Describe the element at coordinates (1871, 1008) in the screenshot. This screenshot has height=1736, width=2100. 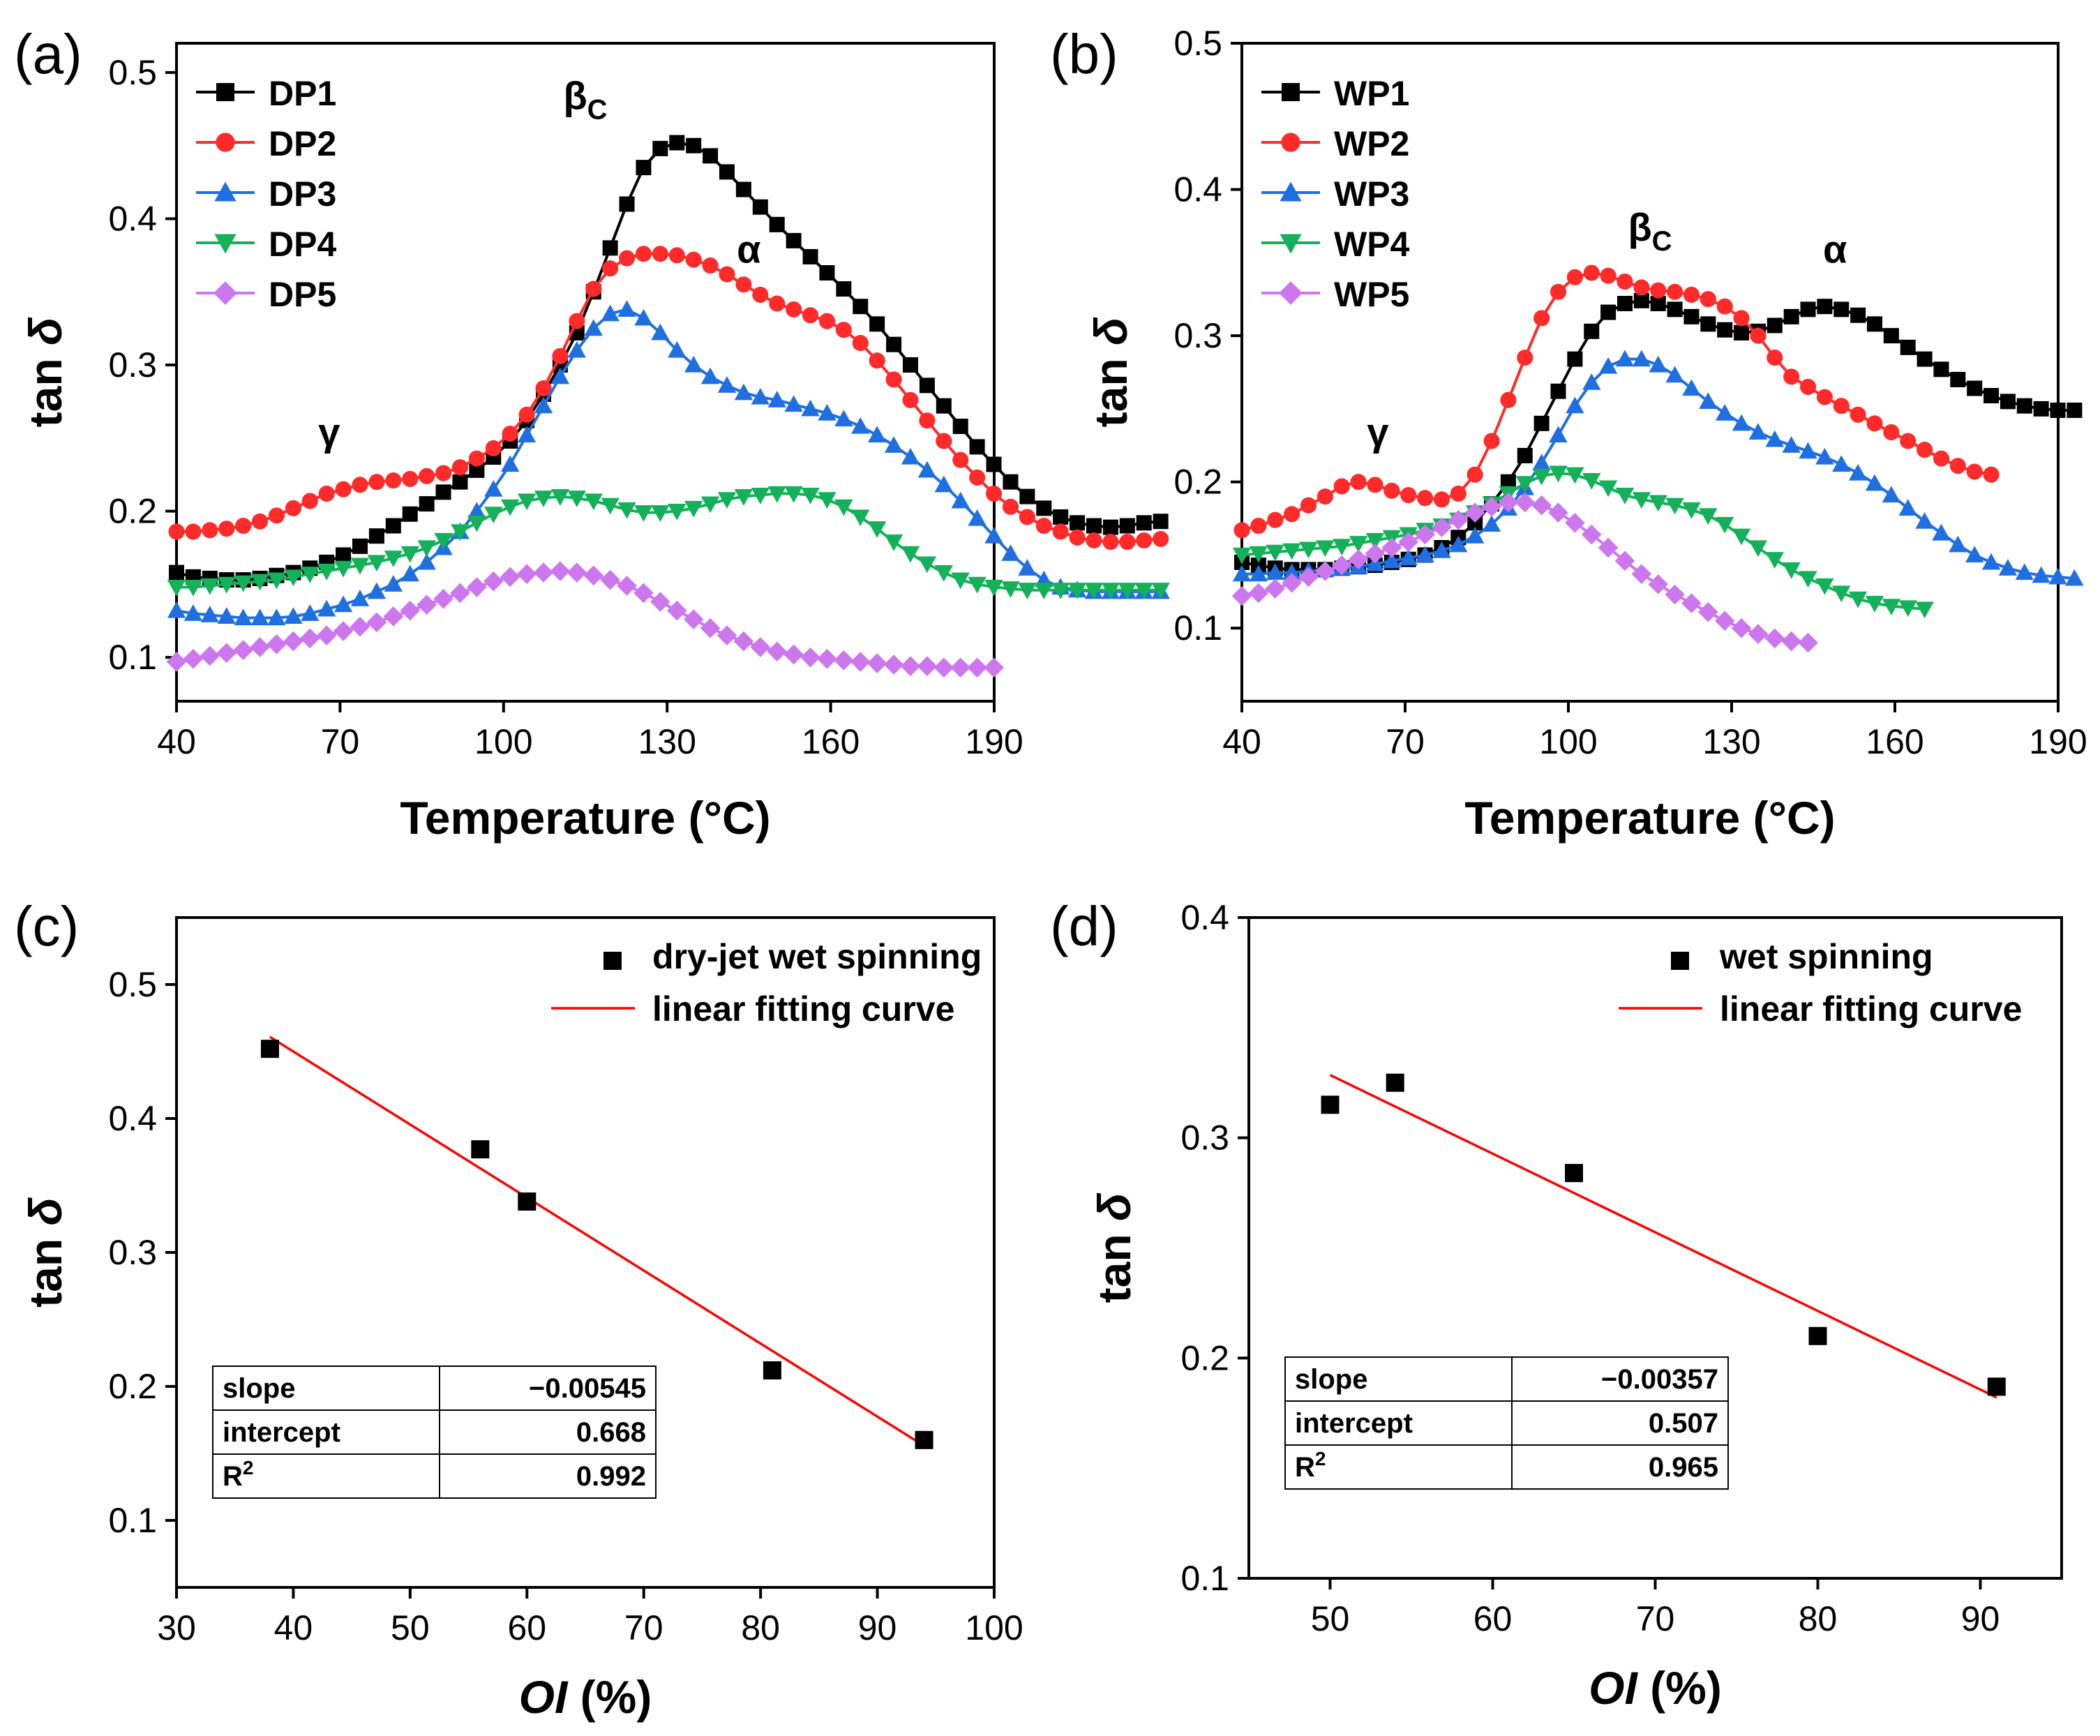
I see `legend-label: linear fitting curve` at that location.